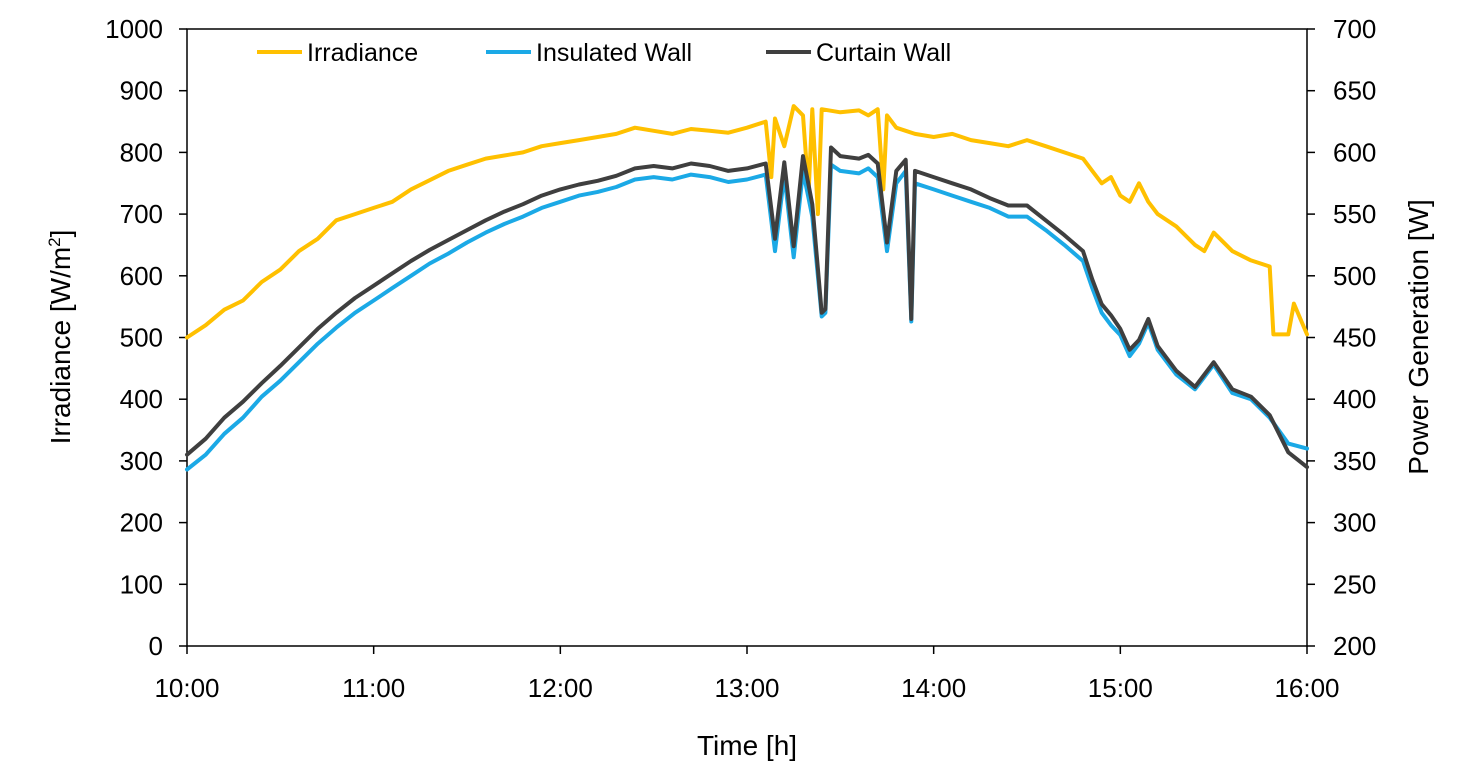 This screenshot has height=775, width=1463. I want to click on x-tick-label: 13:00, so click(746, 688).